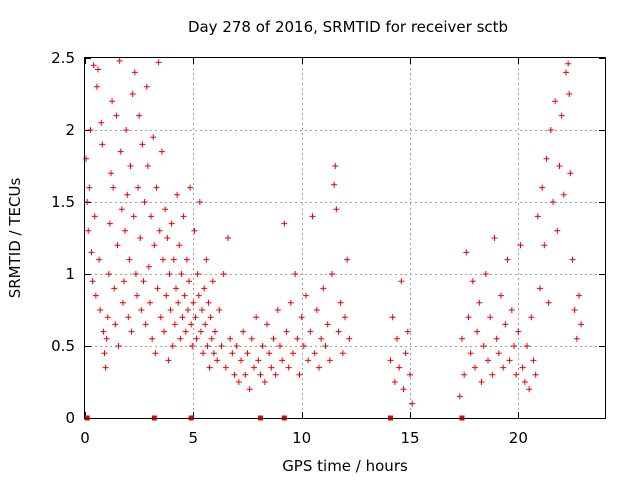  What do you see at coordinates (63, 202) in the screenshot?
I see `y-tick-label: 1.5` at bounding box center [63, 202].